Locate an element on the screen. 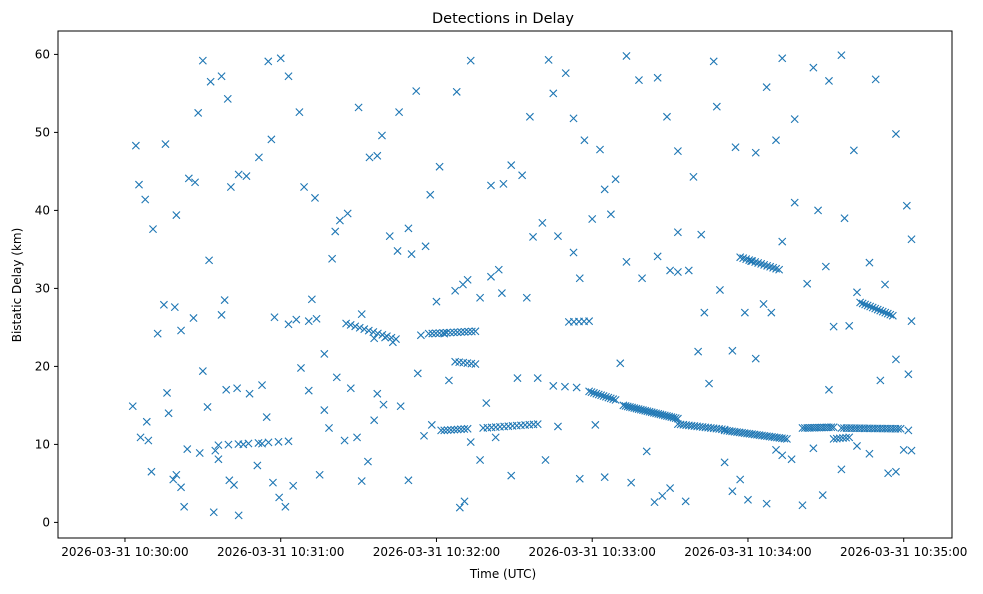  y-axis-label: Bistatic Delay (km) is located at coordinates (17, 285).